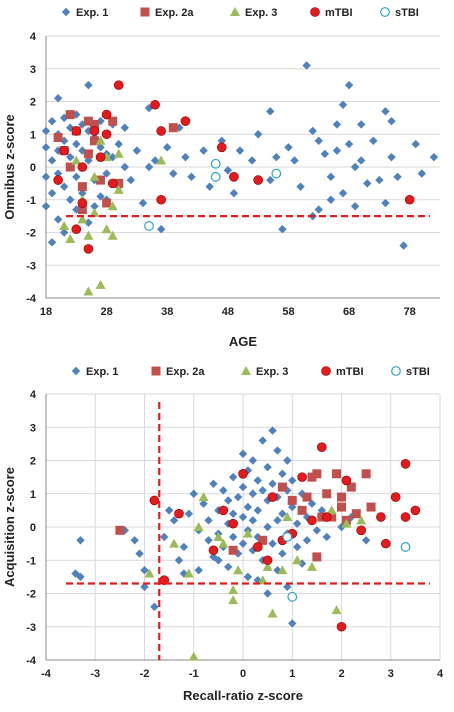  Describe the element at coordinates (185, 372) in the screenshot. I see `legend-label: Exp. 2a` at that location.